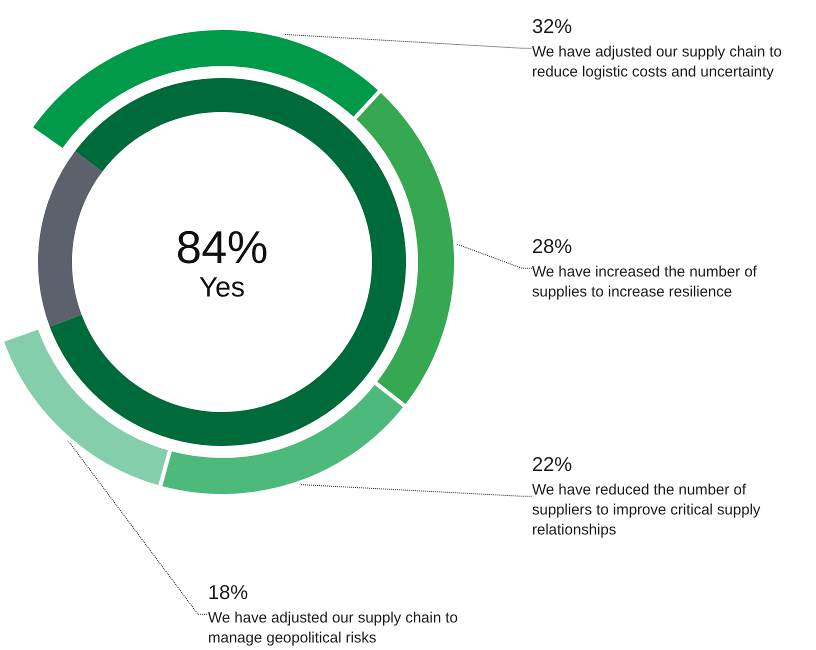 The width and height of the screenshot is (816, 650). Describe the element at coordinates (222, 287) in the screenshot. I see `slice-label: Yes` at that location.